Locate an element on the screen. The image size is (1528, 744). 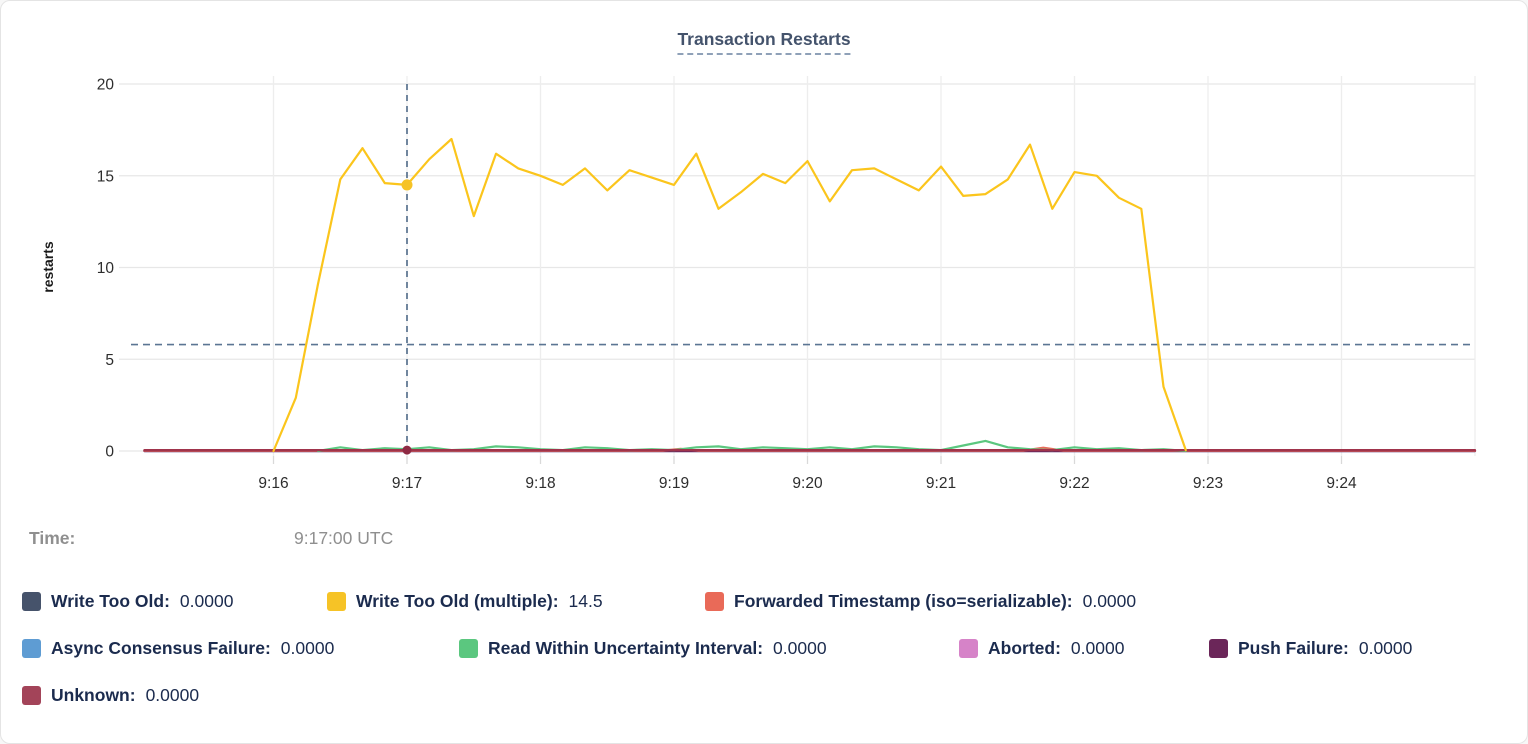
y-tick-label: 5 is located at coordinates (109, 360).